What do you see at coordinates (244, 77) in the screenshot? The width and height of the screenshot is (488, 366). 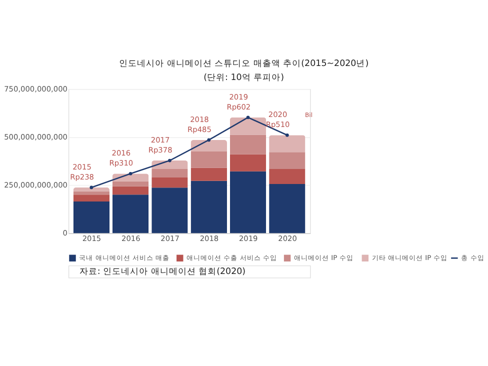 I see `chart-subtitle: (단위: 10억 루피아)` at bounding box center [244, 77].